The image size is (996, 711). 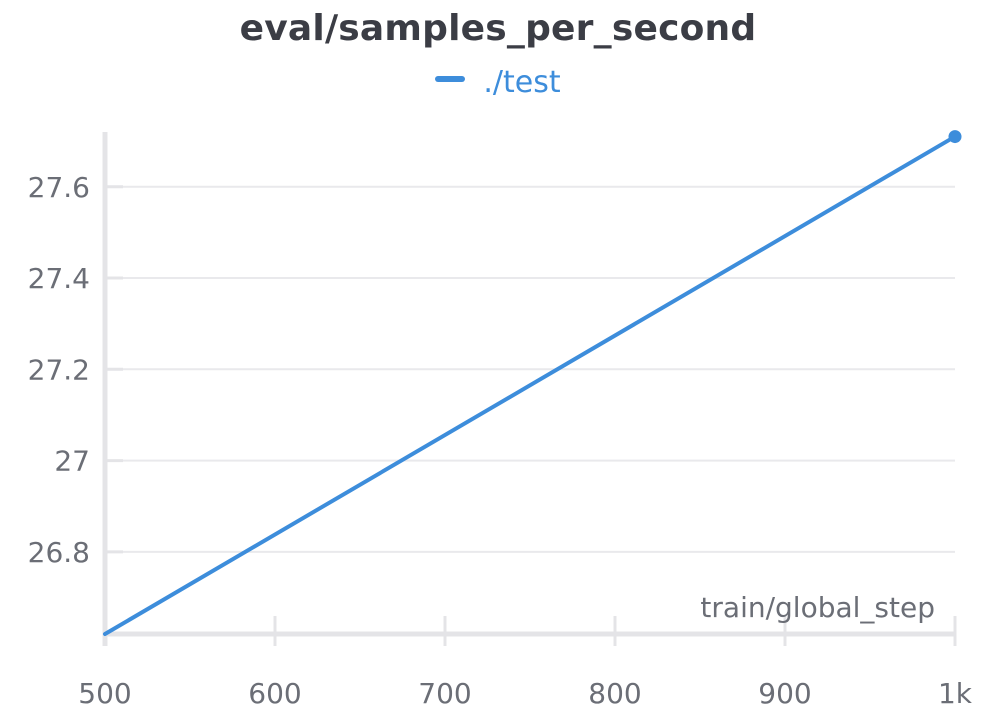 I want to click on x-tick-label: 700, so click(x=444, y=693).